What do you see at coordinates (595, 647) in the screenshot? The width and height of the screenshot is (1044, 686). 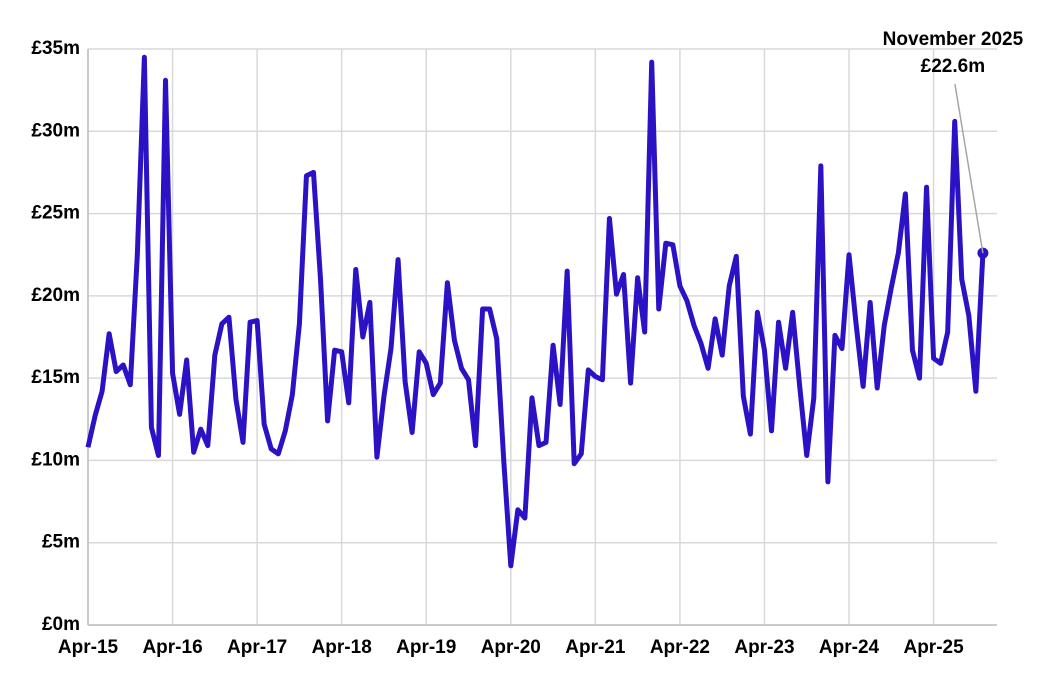 I see `x-tick-label: Apr-21` at bounding box center [595, 647].